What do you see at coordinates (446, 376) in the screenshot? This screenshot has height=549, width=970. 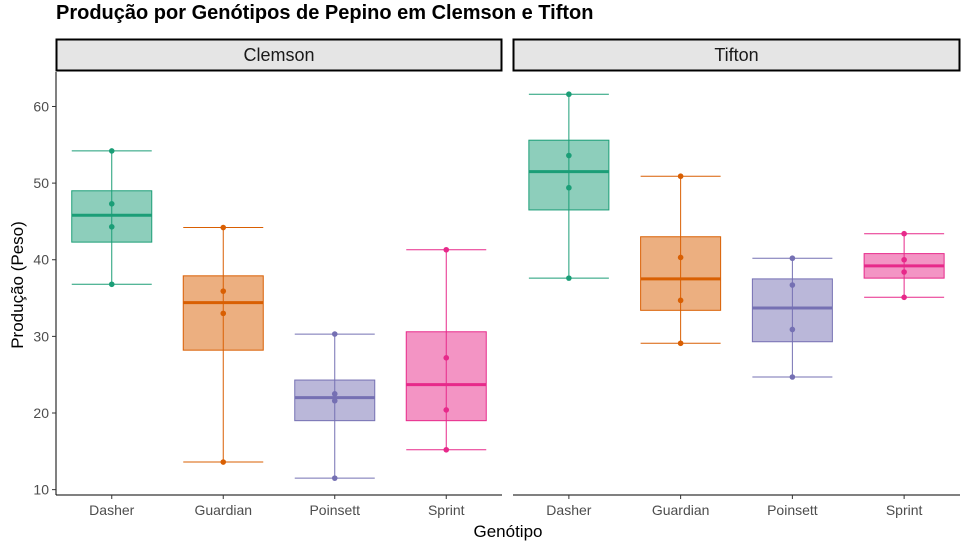 I see `iqr-box-clemson-sprint` at bounding box center [446, 376].